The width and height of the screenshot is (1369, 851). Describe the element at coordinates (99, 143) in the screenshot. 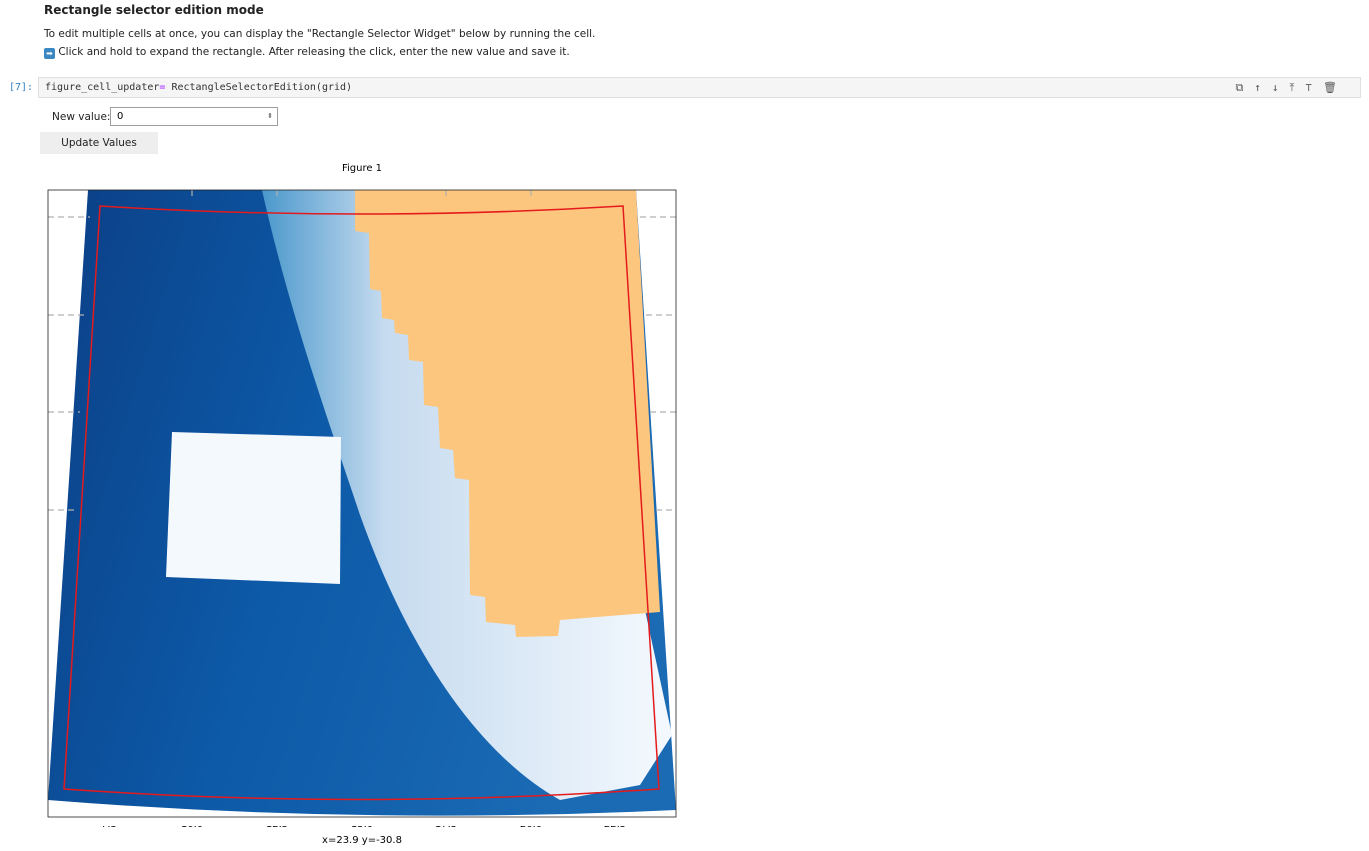

I see `update-button: Update Values` at that location.